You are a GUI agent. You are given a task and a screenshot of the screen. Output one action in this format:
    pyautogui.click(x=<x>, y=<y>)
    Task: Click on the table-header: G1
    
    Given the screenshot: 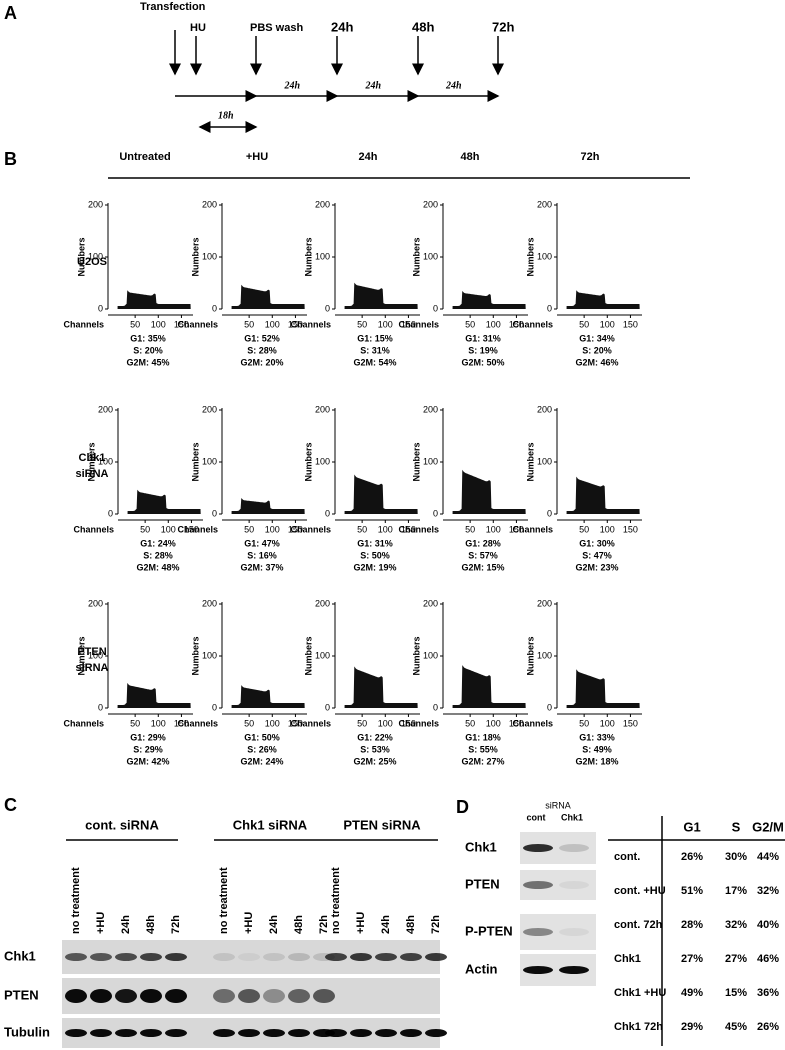 What is the action you would take?
    pyautogui.click(x=691, y=826)
    